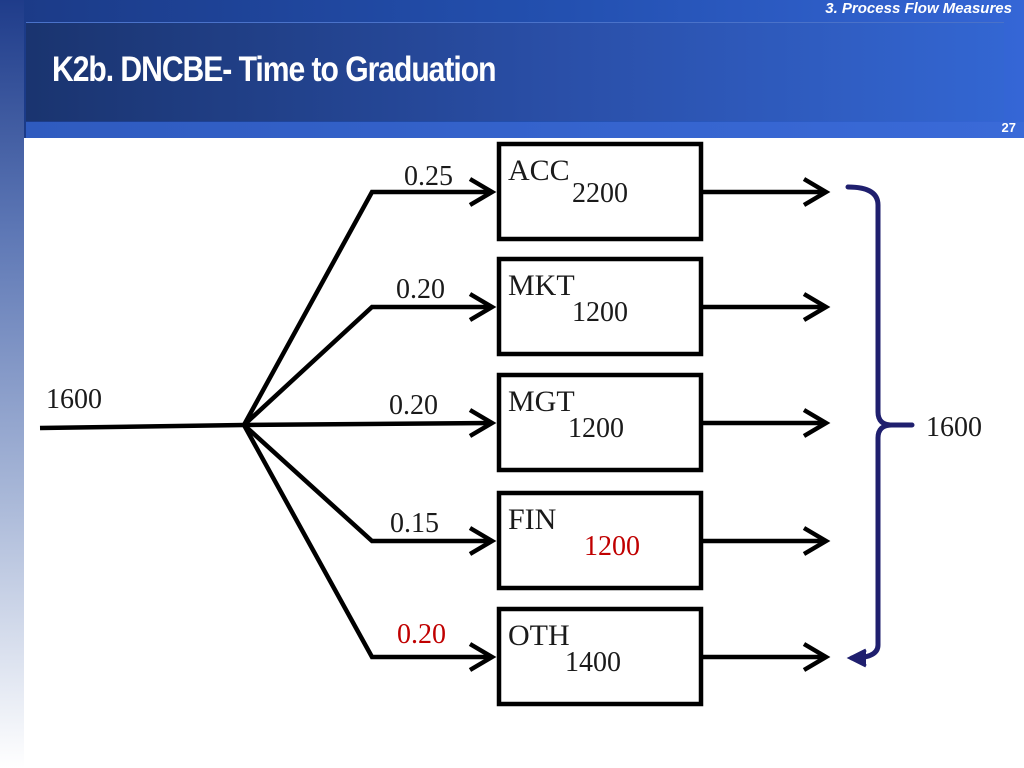 Image resolution: width=1024 pixels, height=768 pixels. I want to click on department-value-oth: 1400, so click(593, 662).